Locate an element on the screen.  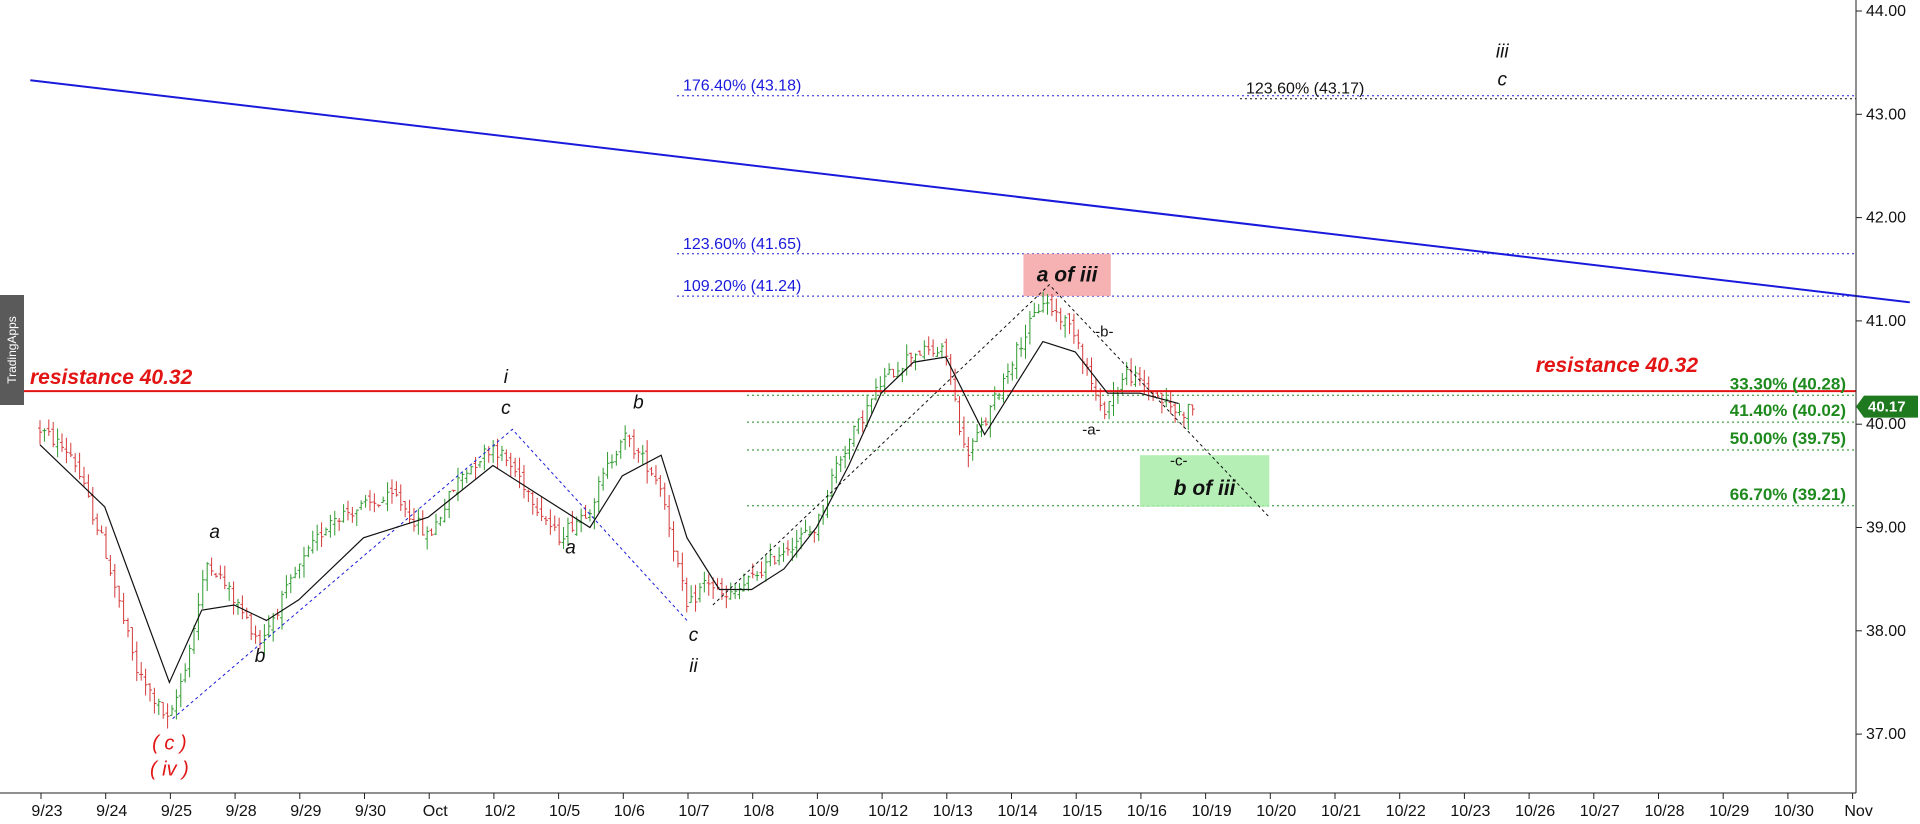
x-tick-label: 10/23 is located at coordinates (1470, 811).